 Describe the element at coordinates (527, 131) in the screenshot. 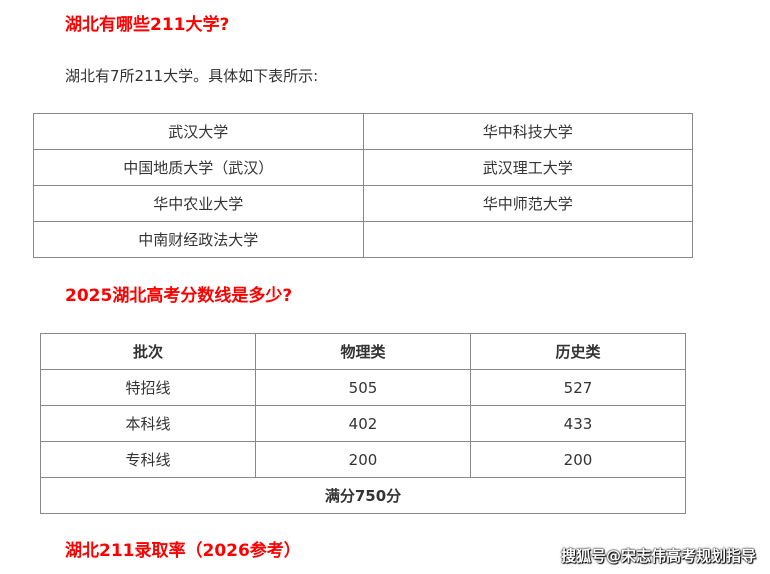

I see `table-cell: 华中科技大学` at that location.